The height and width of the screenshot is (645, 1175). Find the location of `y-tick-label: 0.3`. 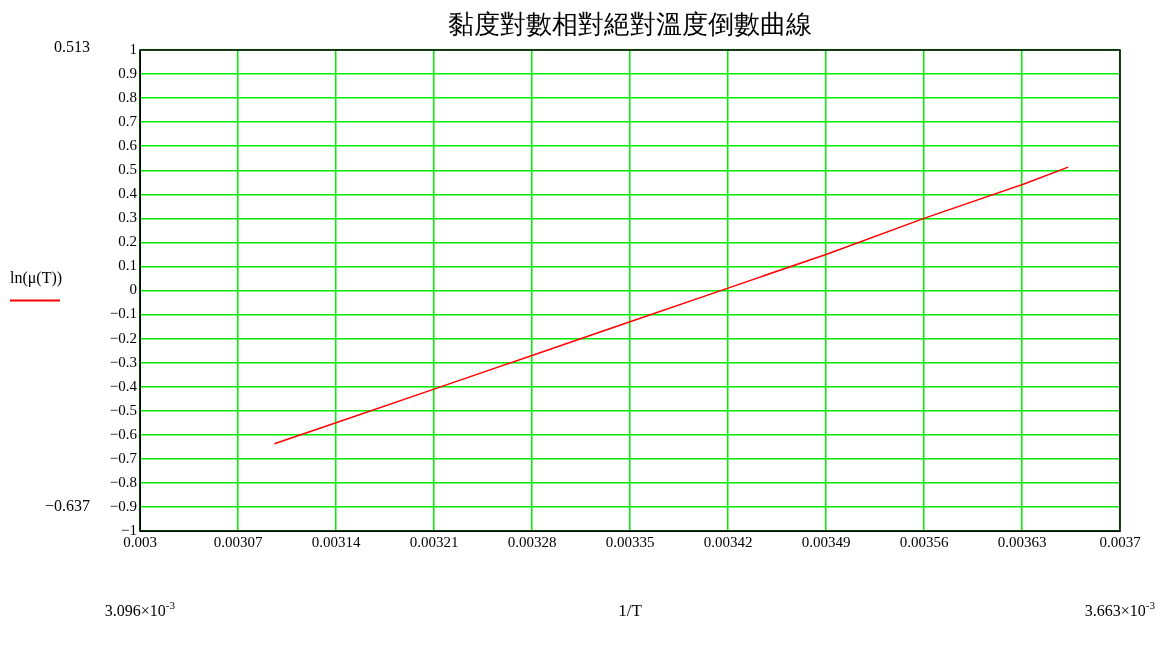

y-tick-label: 0.3 is located at coordinates (127, 217).